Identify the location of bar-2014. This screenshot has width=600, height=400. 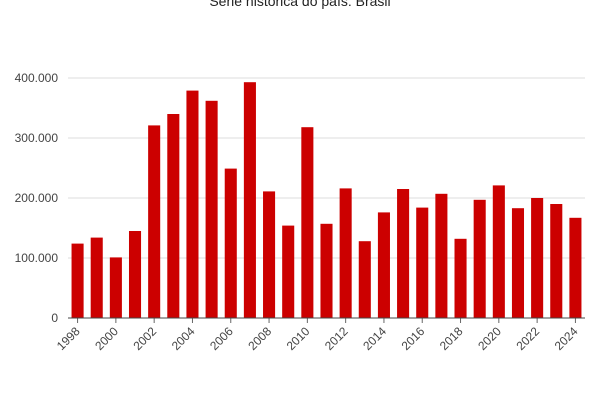
(383, 265).